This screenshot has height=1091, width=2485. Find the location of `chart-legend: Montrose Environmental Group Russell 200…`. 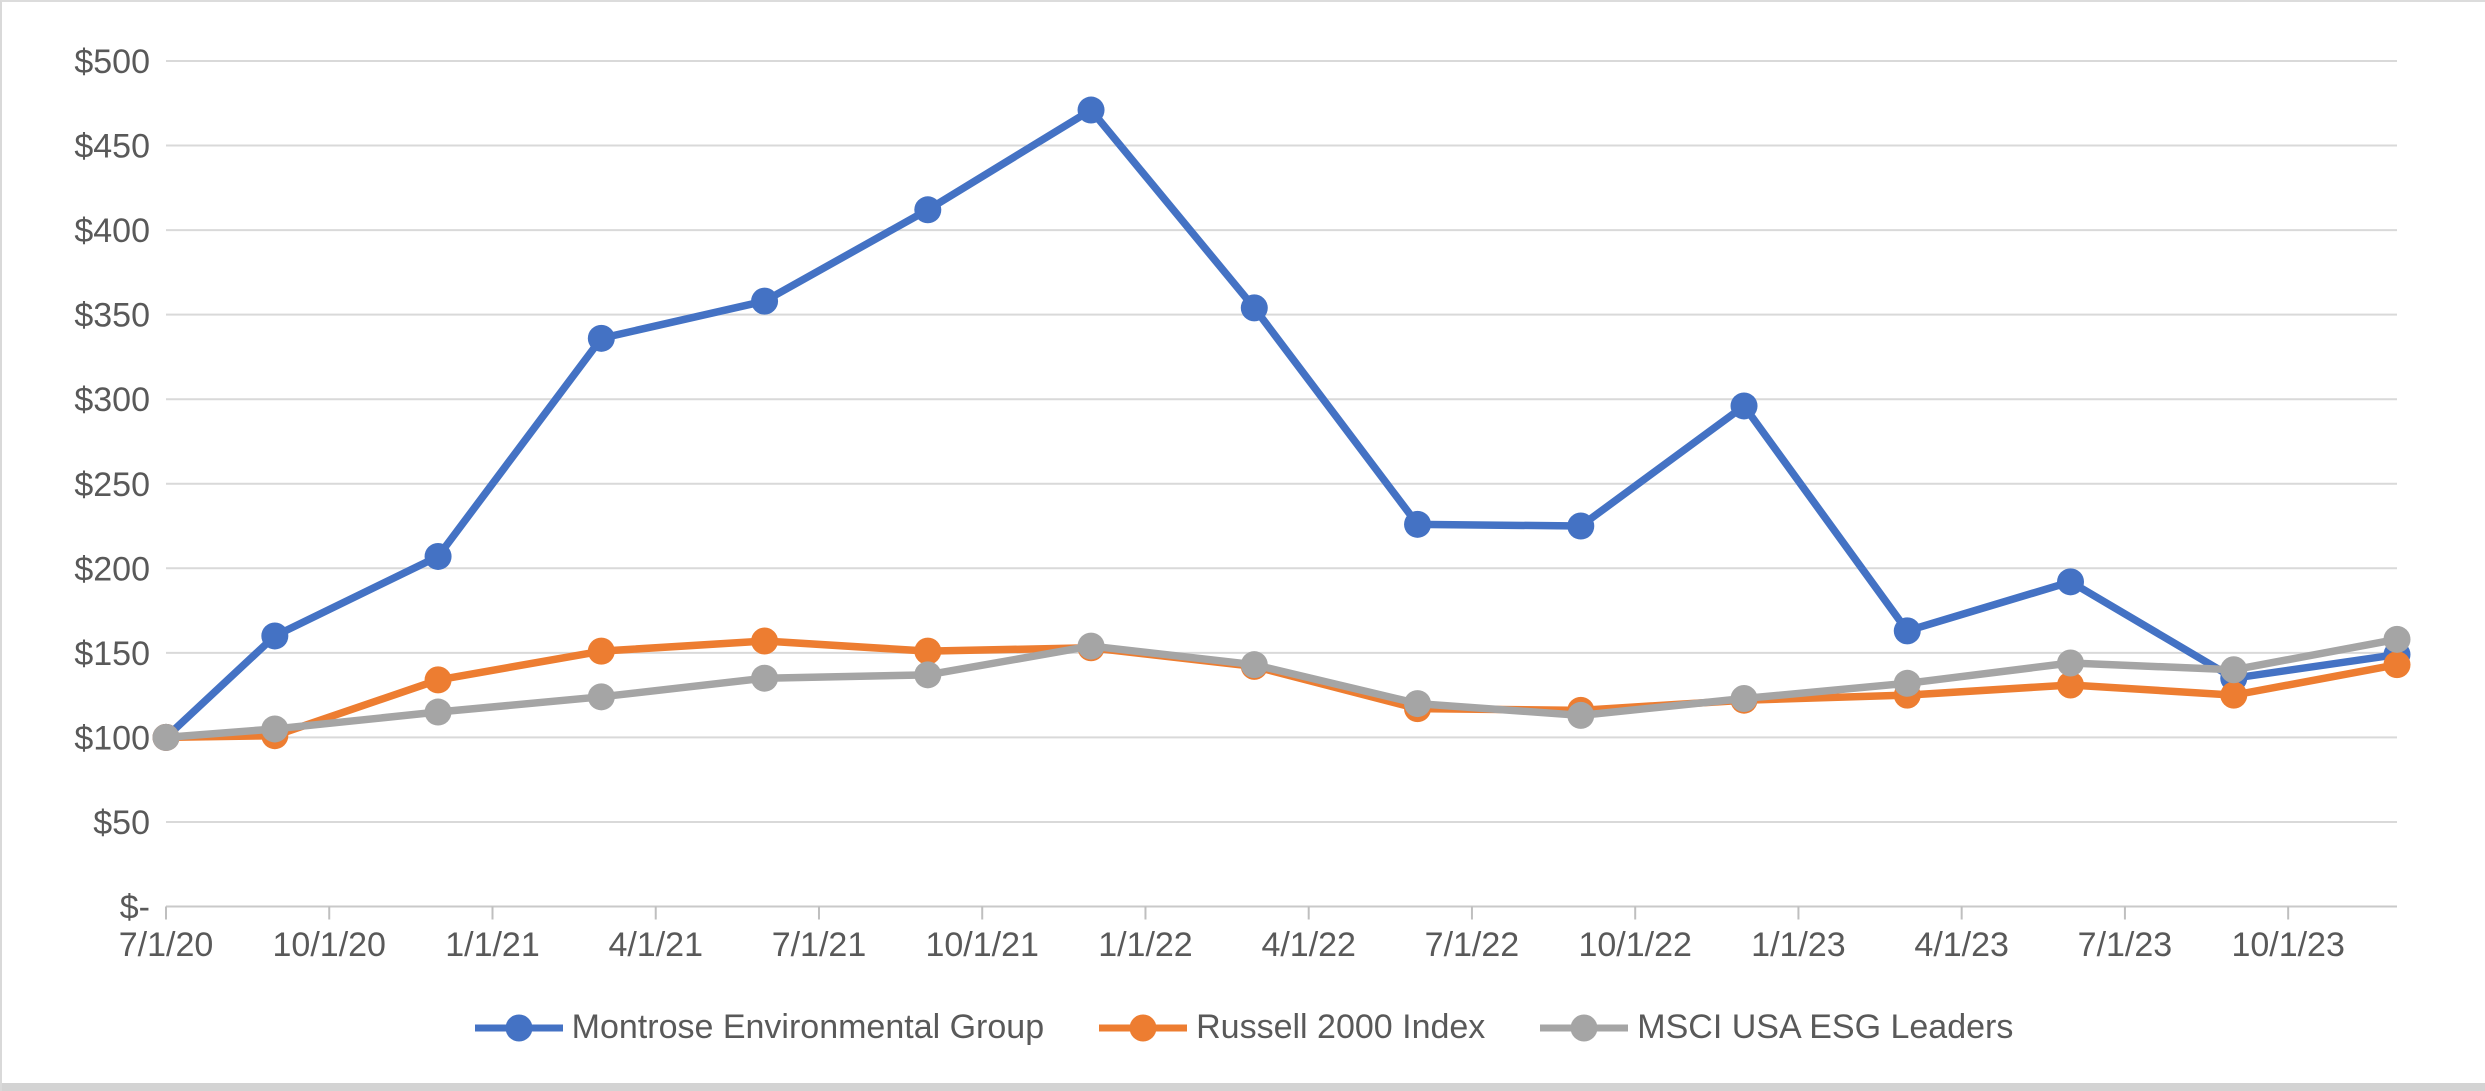

chart-legend: Montrose Environmental Group Russell 200… is located at coordinates (1243, 1027).